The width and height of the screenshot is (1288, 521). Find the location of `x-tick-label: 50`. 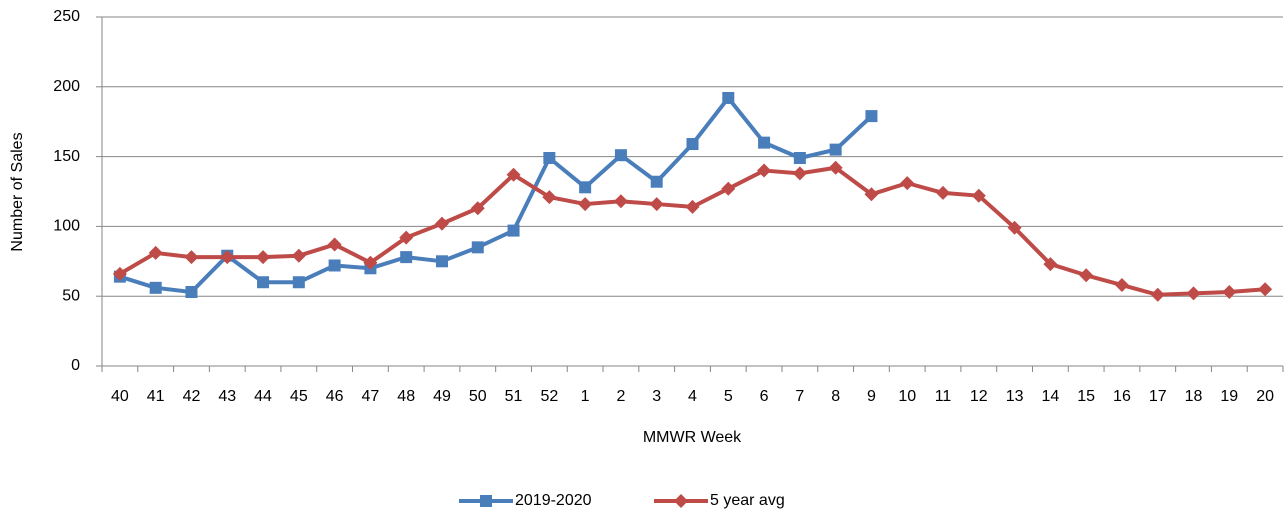

x-tick-label: 50 is located at coordinates (478, 396).